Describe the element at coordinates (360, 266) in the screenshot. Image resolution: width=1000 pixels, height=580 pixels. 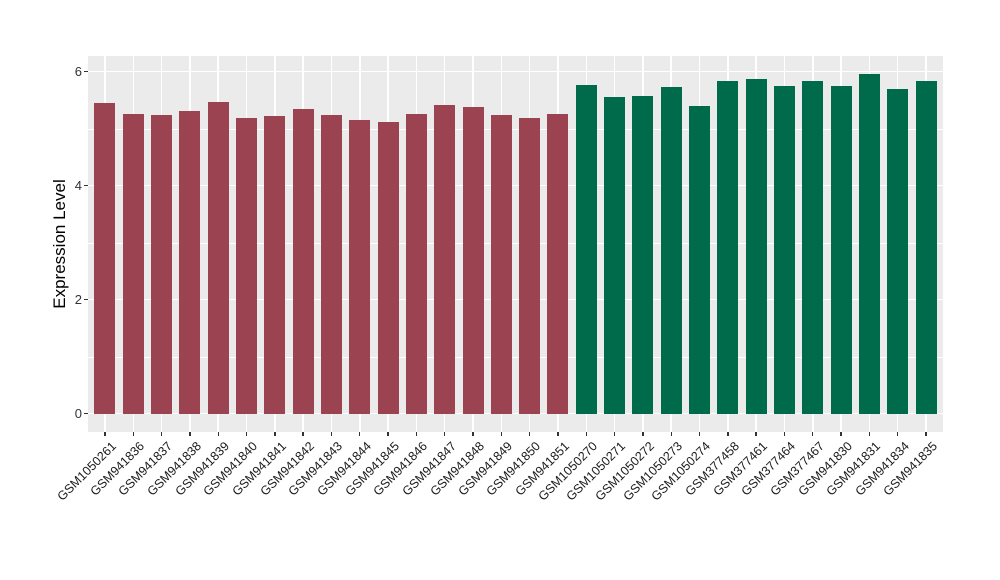
I see `bar-GSM941844` at that location.